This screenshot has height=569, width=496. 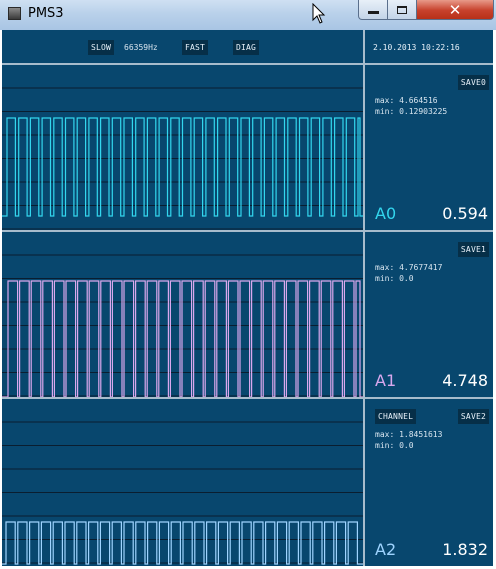 What do you see at coordinates (247, 398) in the screenshot?
I see `separator-a1-a2` at bounding box center [247, 398].